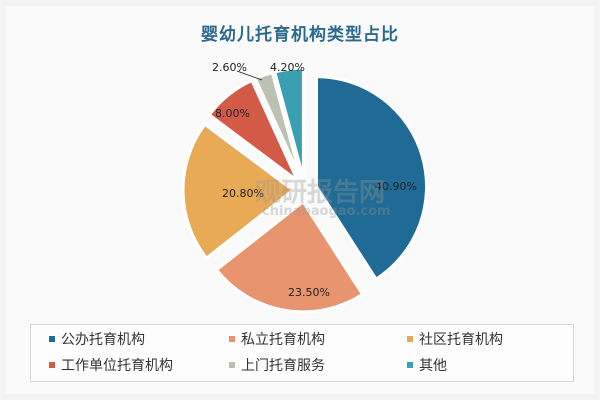 The height and width of the screenshot is (400, 600). What do you see at coordinates (300, 35) in the screenshot?
I see `chart-title: 婴幼儿托育机构类型占比` at bounding box center [300, 35].